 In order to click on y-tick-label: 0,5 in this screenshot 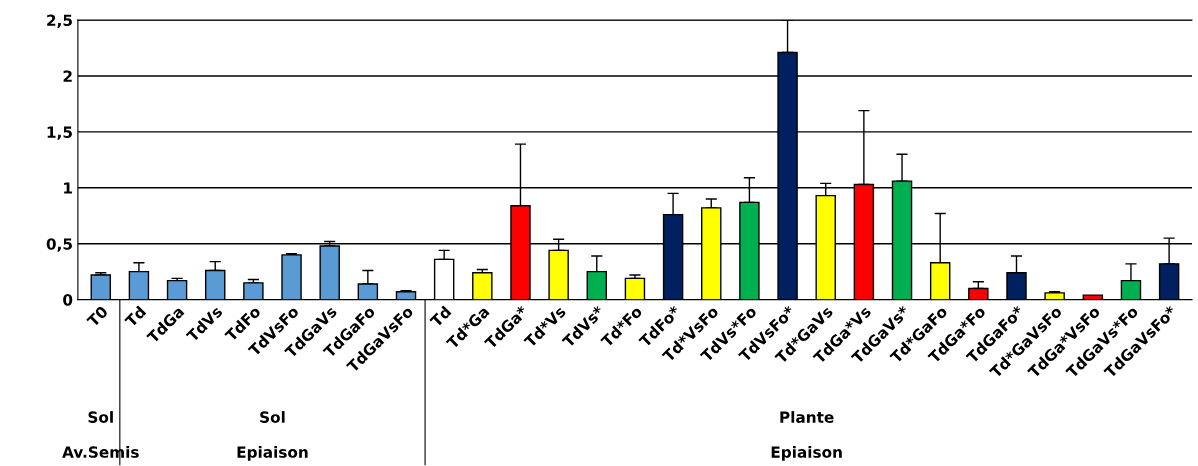, I will do `click(59, 245)`.